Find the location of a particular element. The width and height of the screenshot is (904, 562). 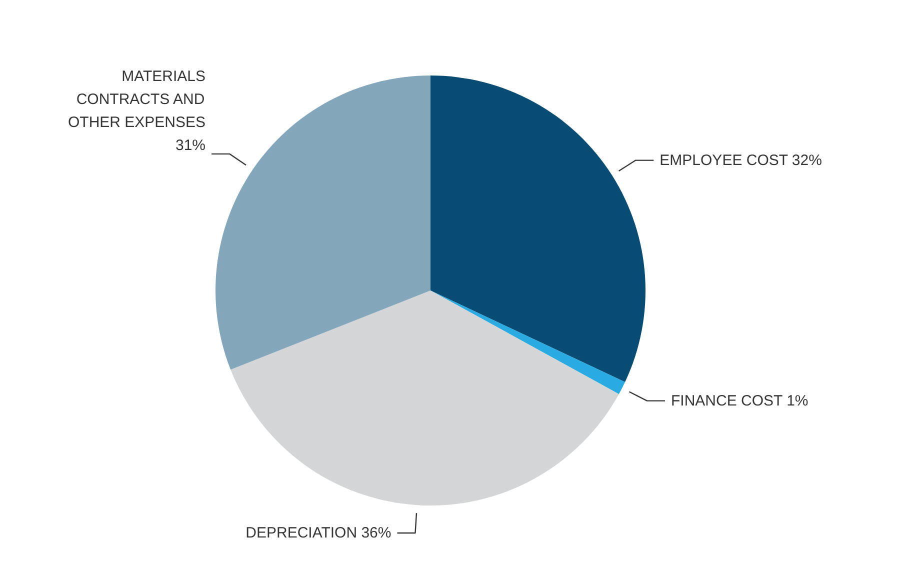

slice-label: DEPRECIATION 36% is located at coordinates (319, 533).